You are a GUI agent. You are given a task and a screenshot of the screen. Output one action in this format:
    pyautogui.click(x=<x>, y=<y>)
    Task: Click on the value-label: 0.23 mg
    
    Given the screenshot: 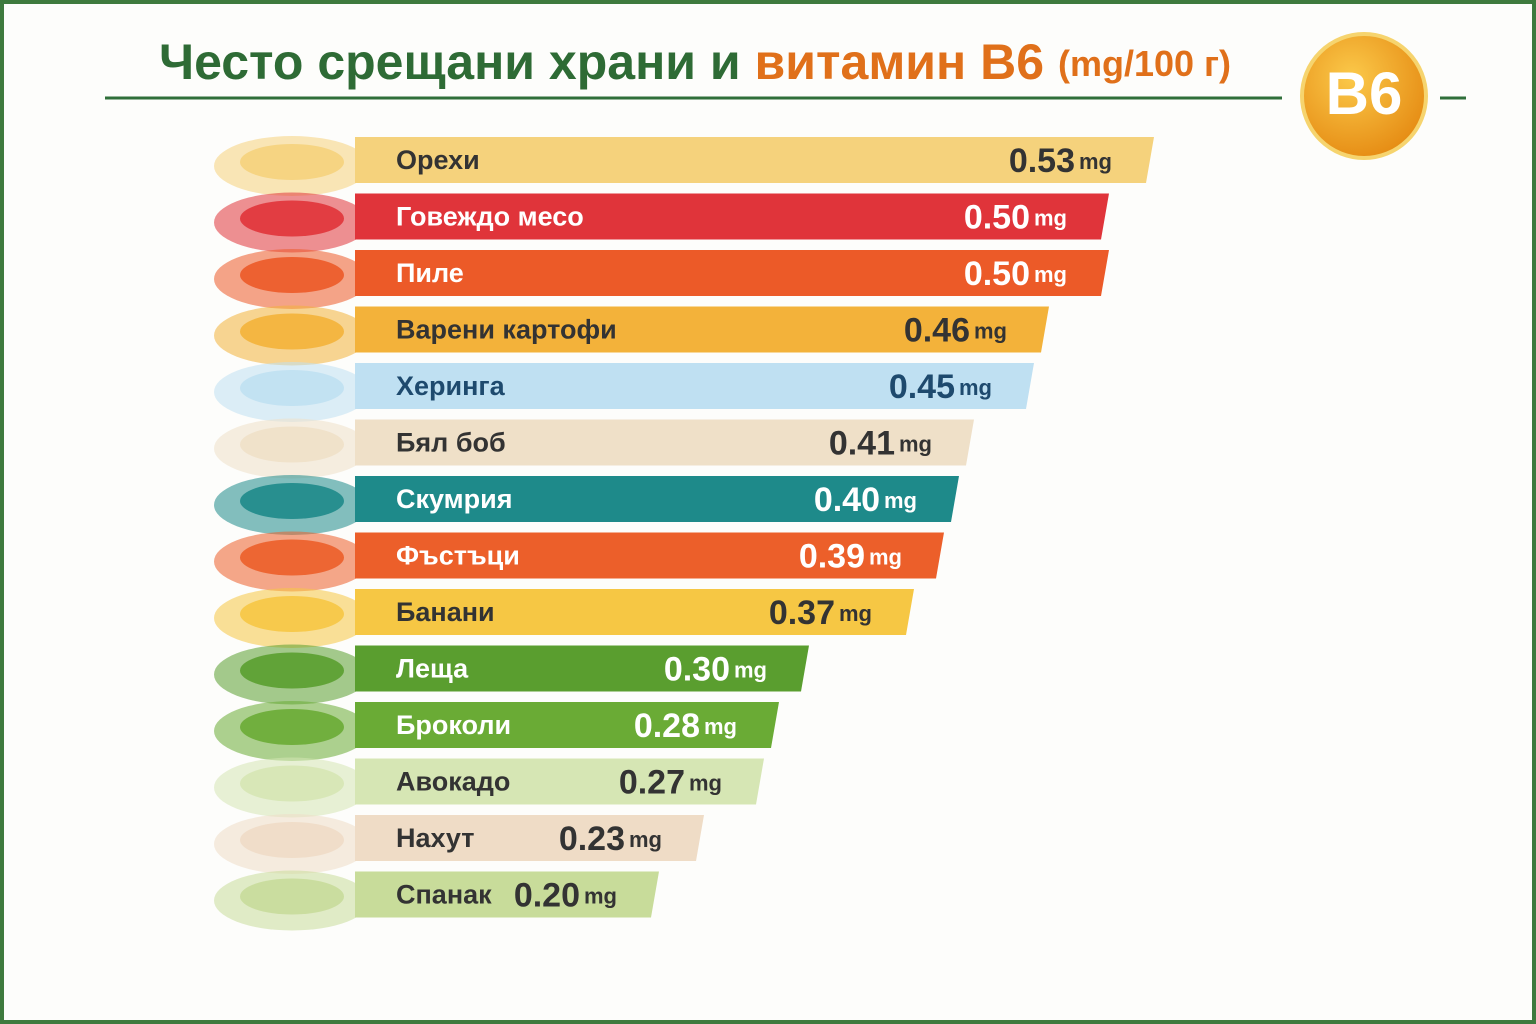 What is the action you would take?
    pyautogui.click(x=610, y=839)
    